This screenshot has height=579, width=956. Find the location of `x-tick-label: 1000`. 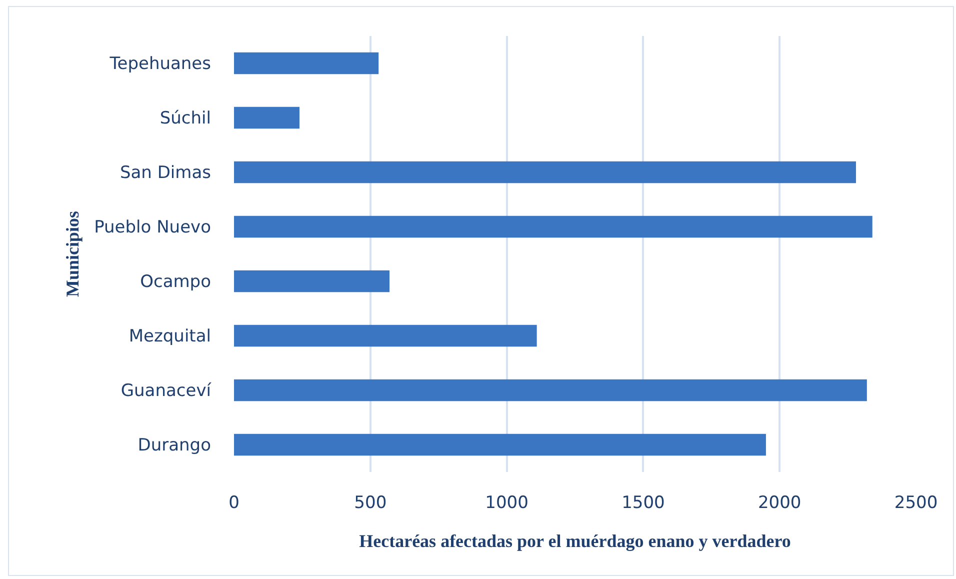

x-tick-label: 1000 is located at coordinates (506, 503).